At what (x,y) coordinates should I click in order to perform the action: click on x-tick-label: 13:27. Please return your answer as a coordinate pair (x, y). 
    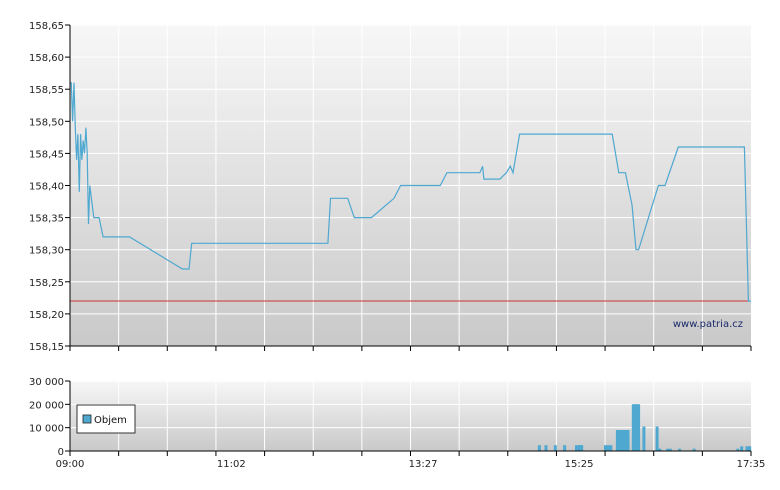
    Looking at the image, I should click on (423, 464).